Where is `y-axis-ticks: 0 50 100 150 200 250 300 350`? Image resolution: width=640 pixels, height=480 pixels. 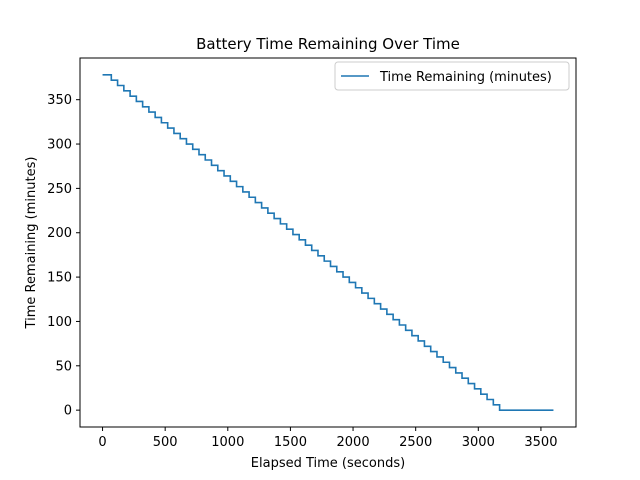
y-axis-ticks: 0 50 100 150 200 250 300 350 is located at coordinates (63, 256).